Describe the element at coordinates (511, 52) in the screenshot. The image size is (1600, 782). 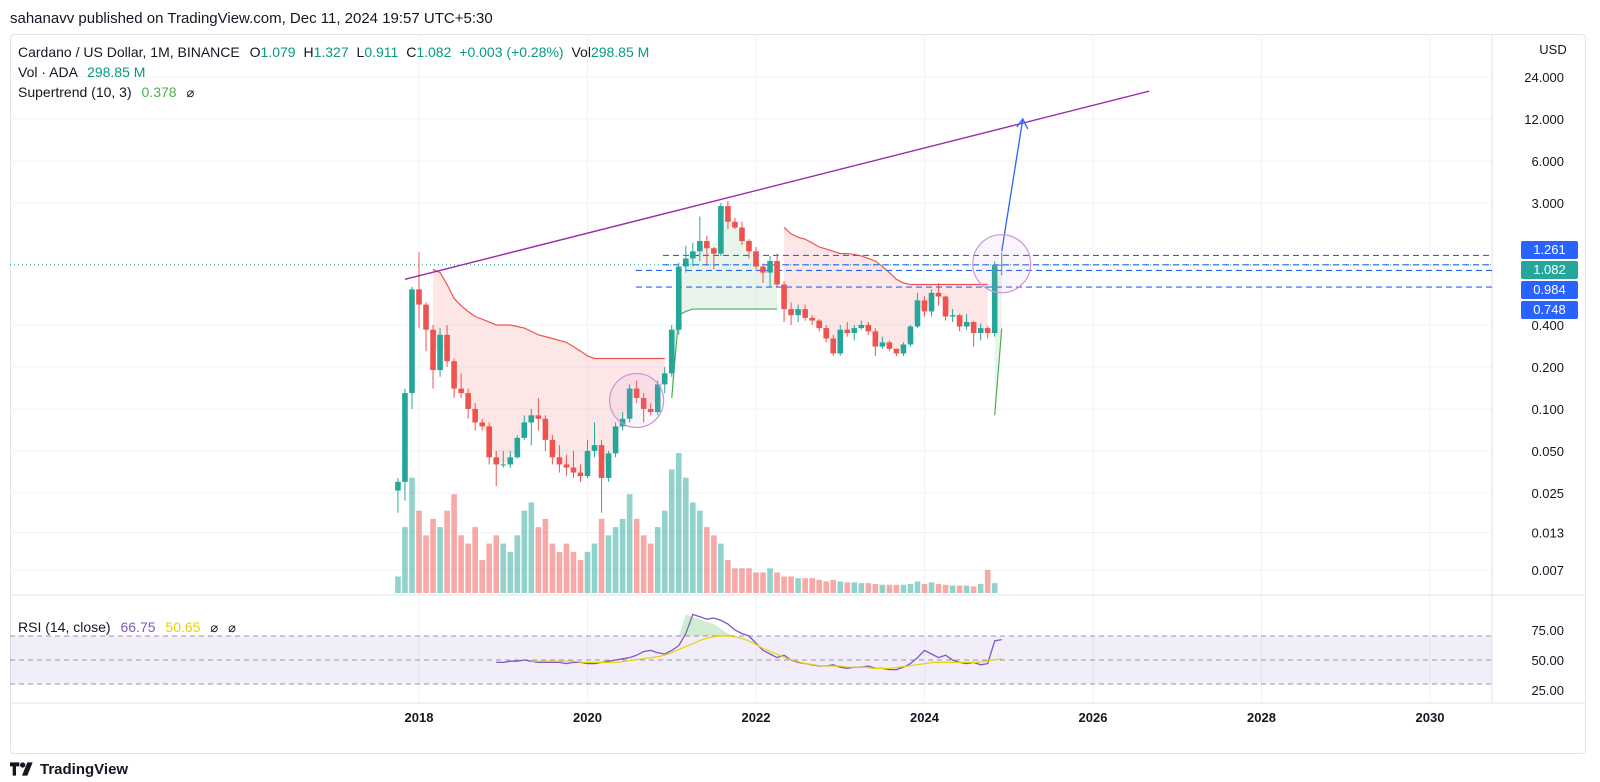
I see `change-value: +0.003 (+0.28%)` at that location.